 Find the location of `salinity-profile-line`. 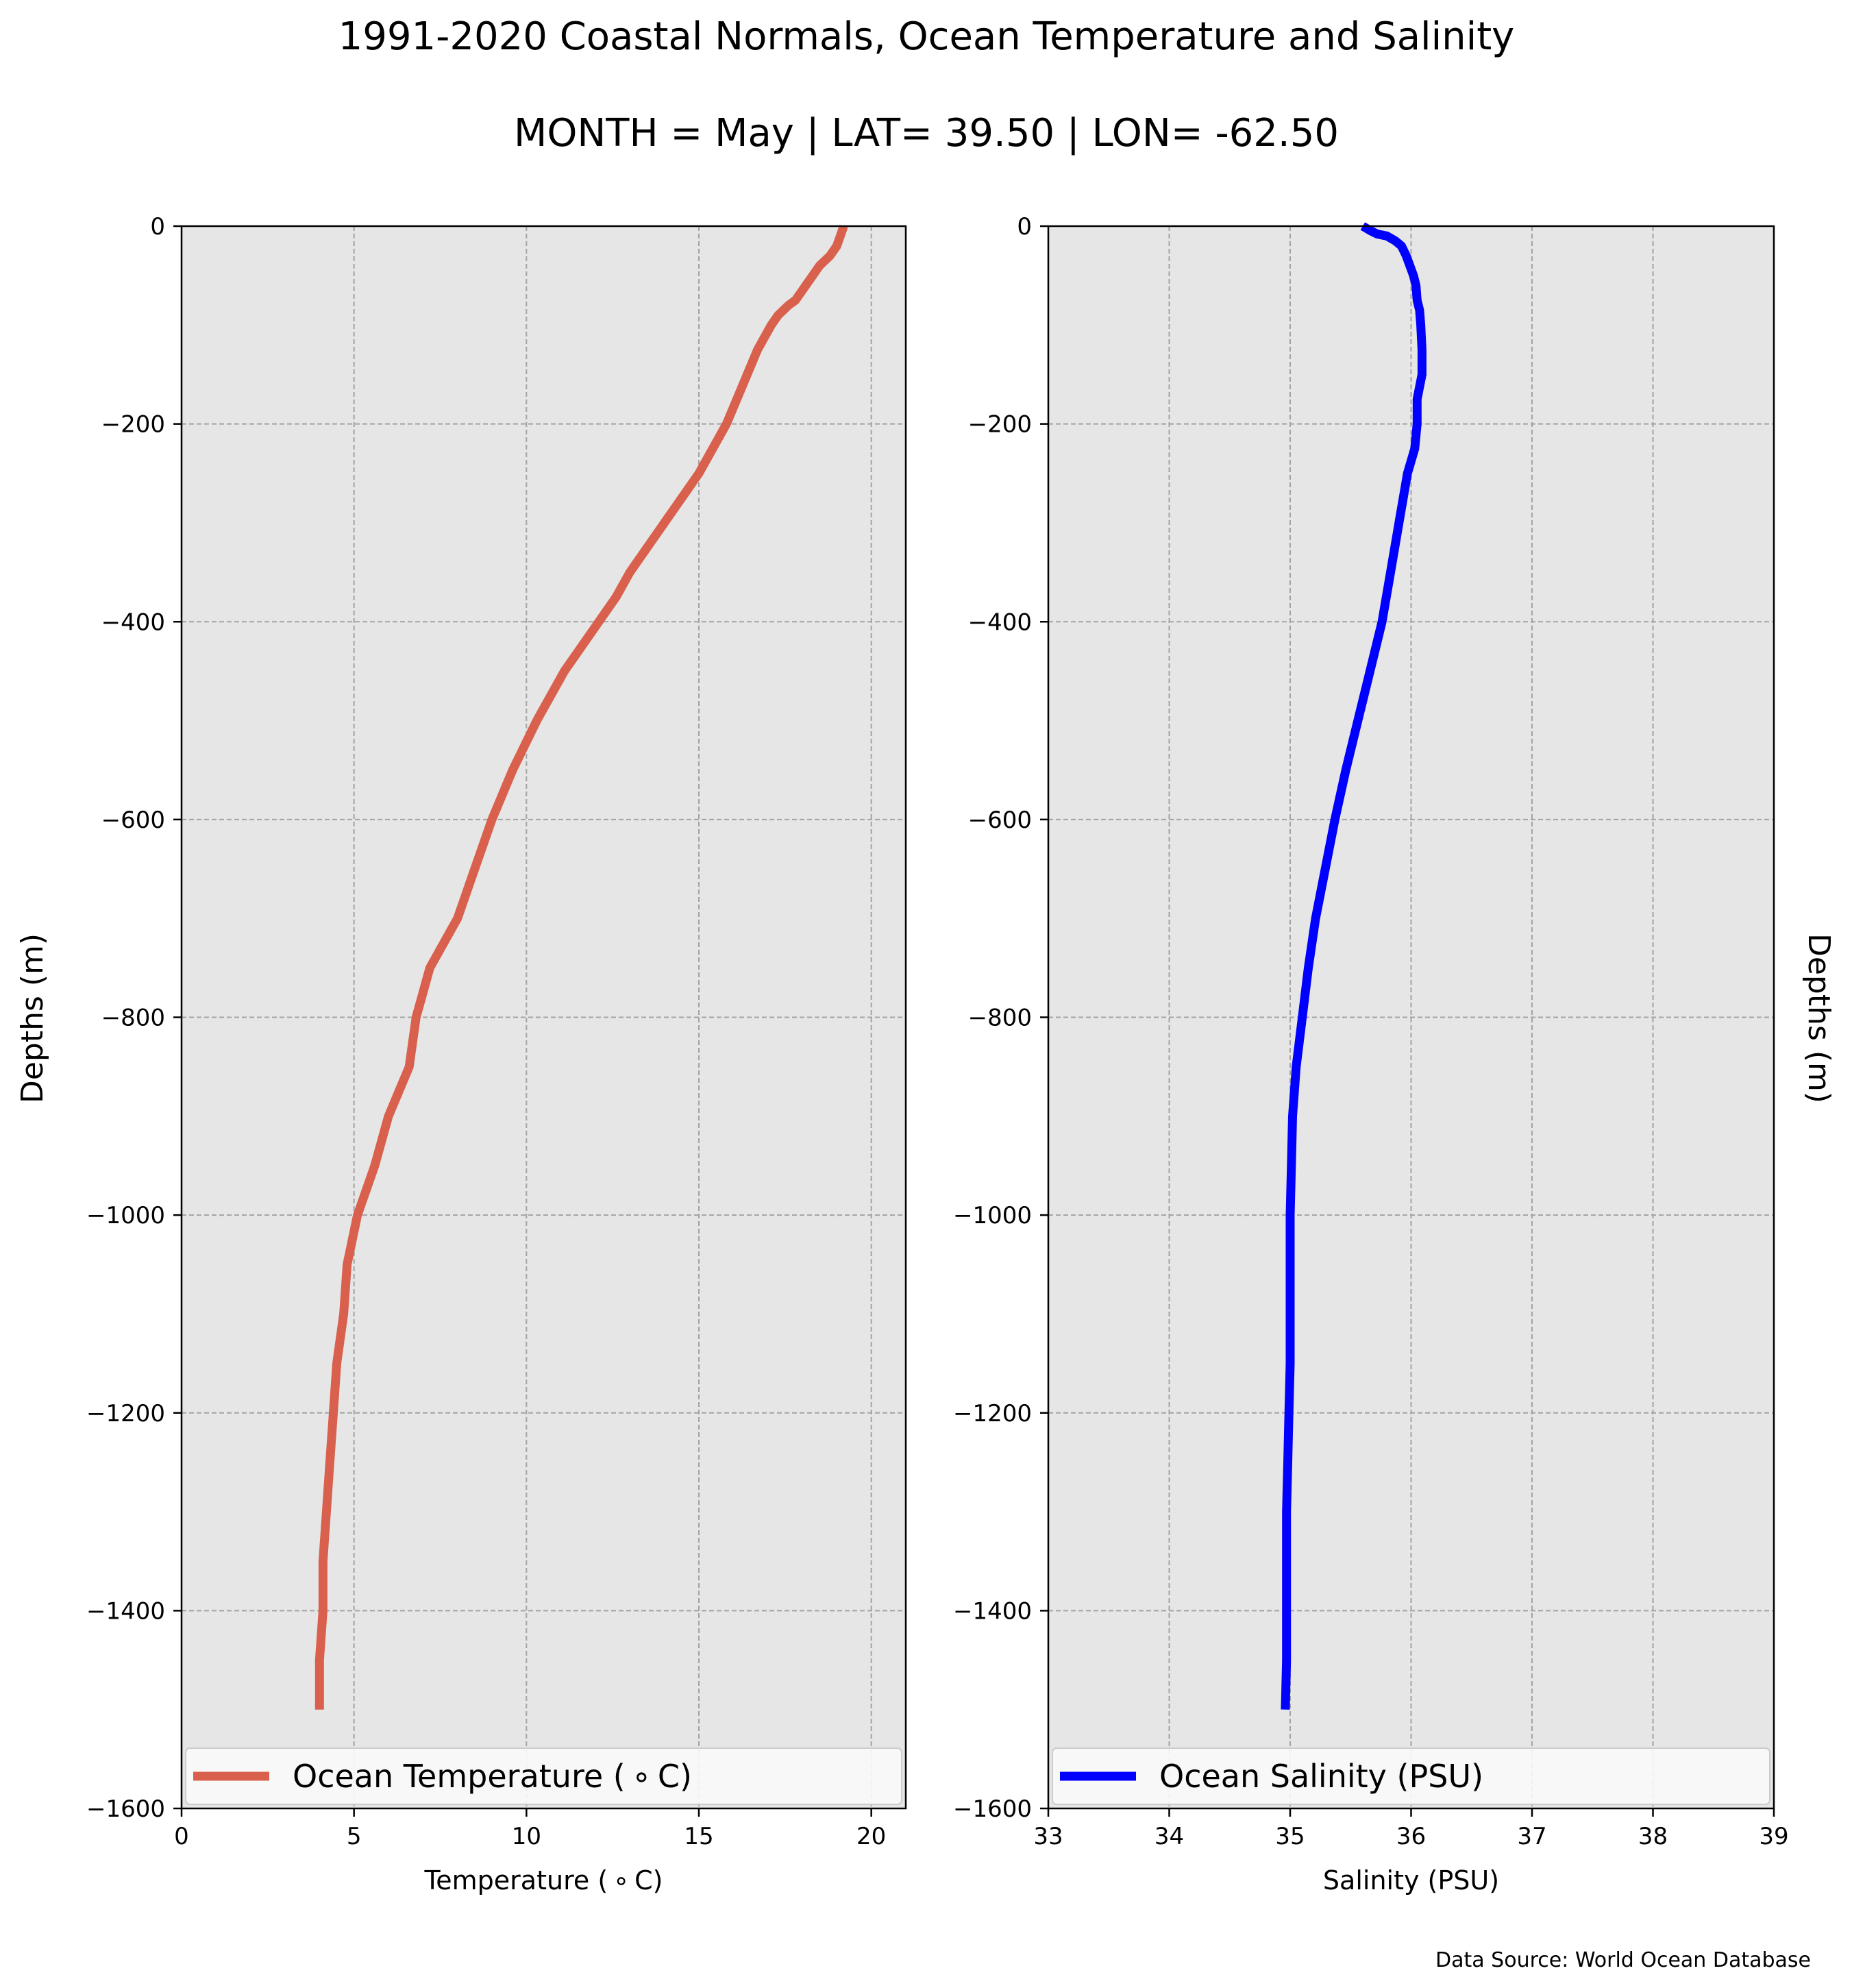

salinity-profile-line is located at coordinates (1354, 966).